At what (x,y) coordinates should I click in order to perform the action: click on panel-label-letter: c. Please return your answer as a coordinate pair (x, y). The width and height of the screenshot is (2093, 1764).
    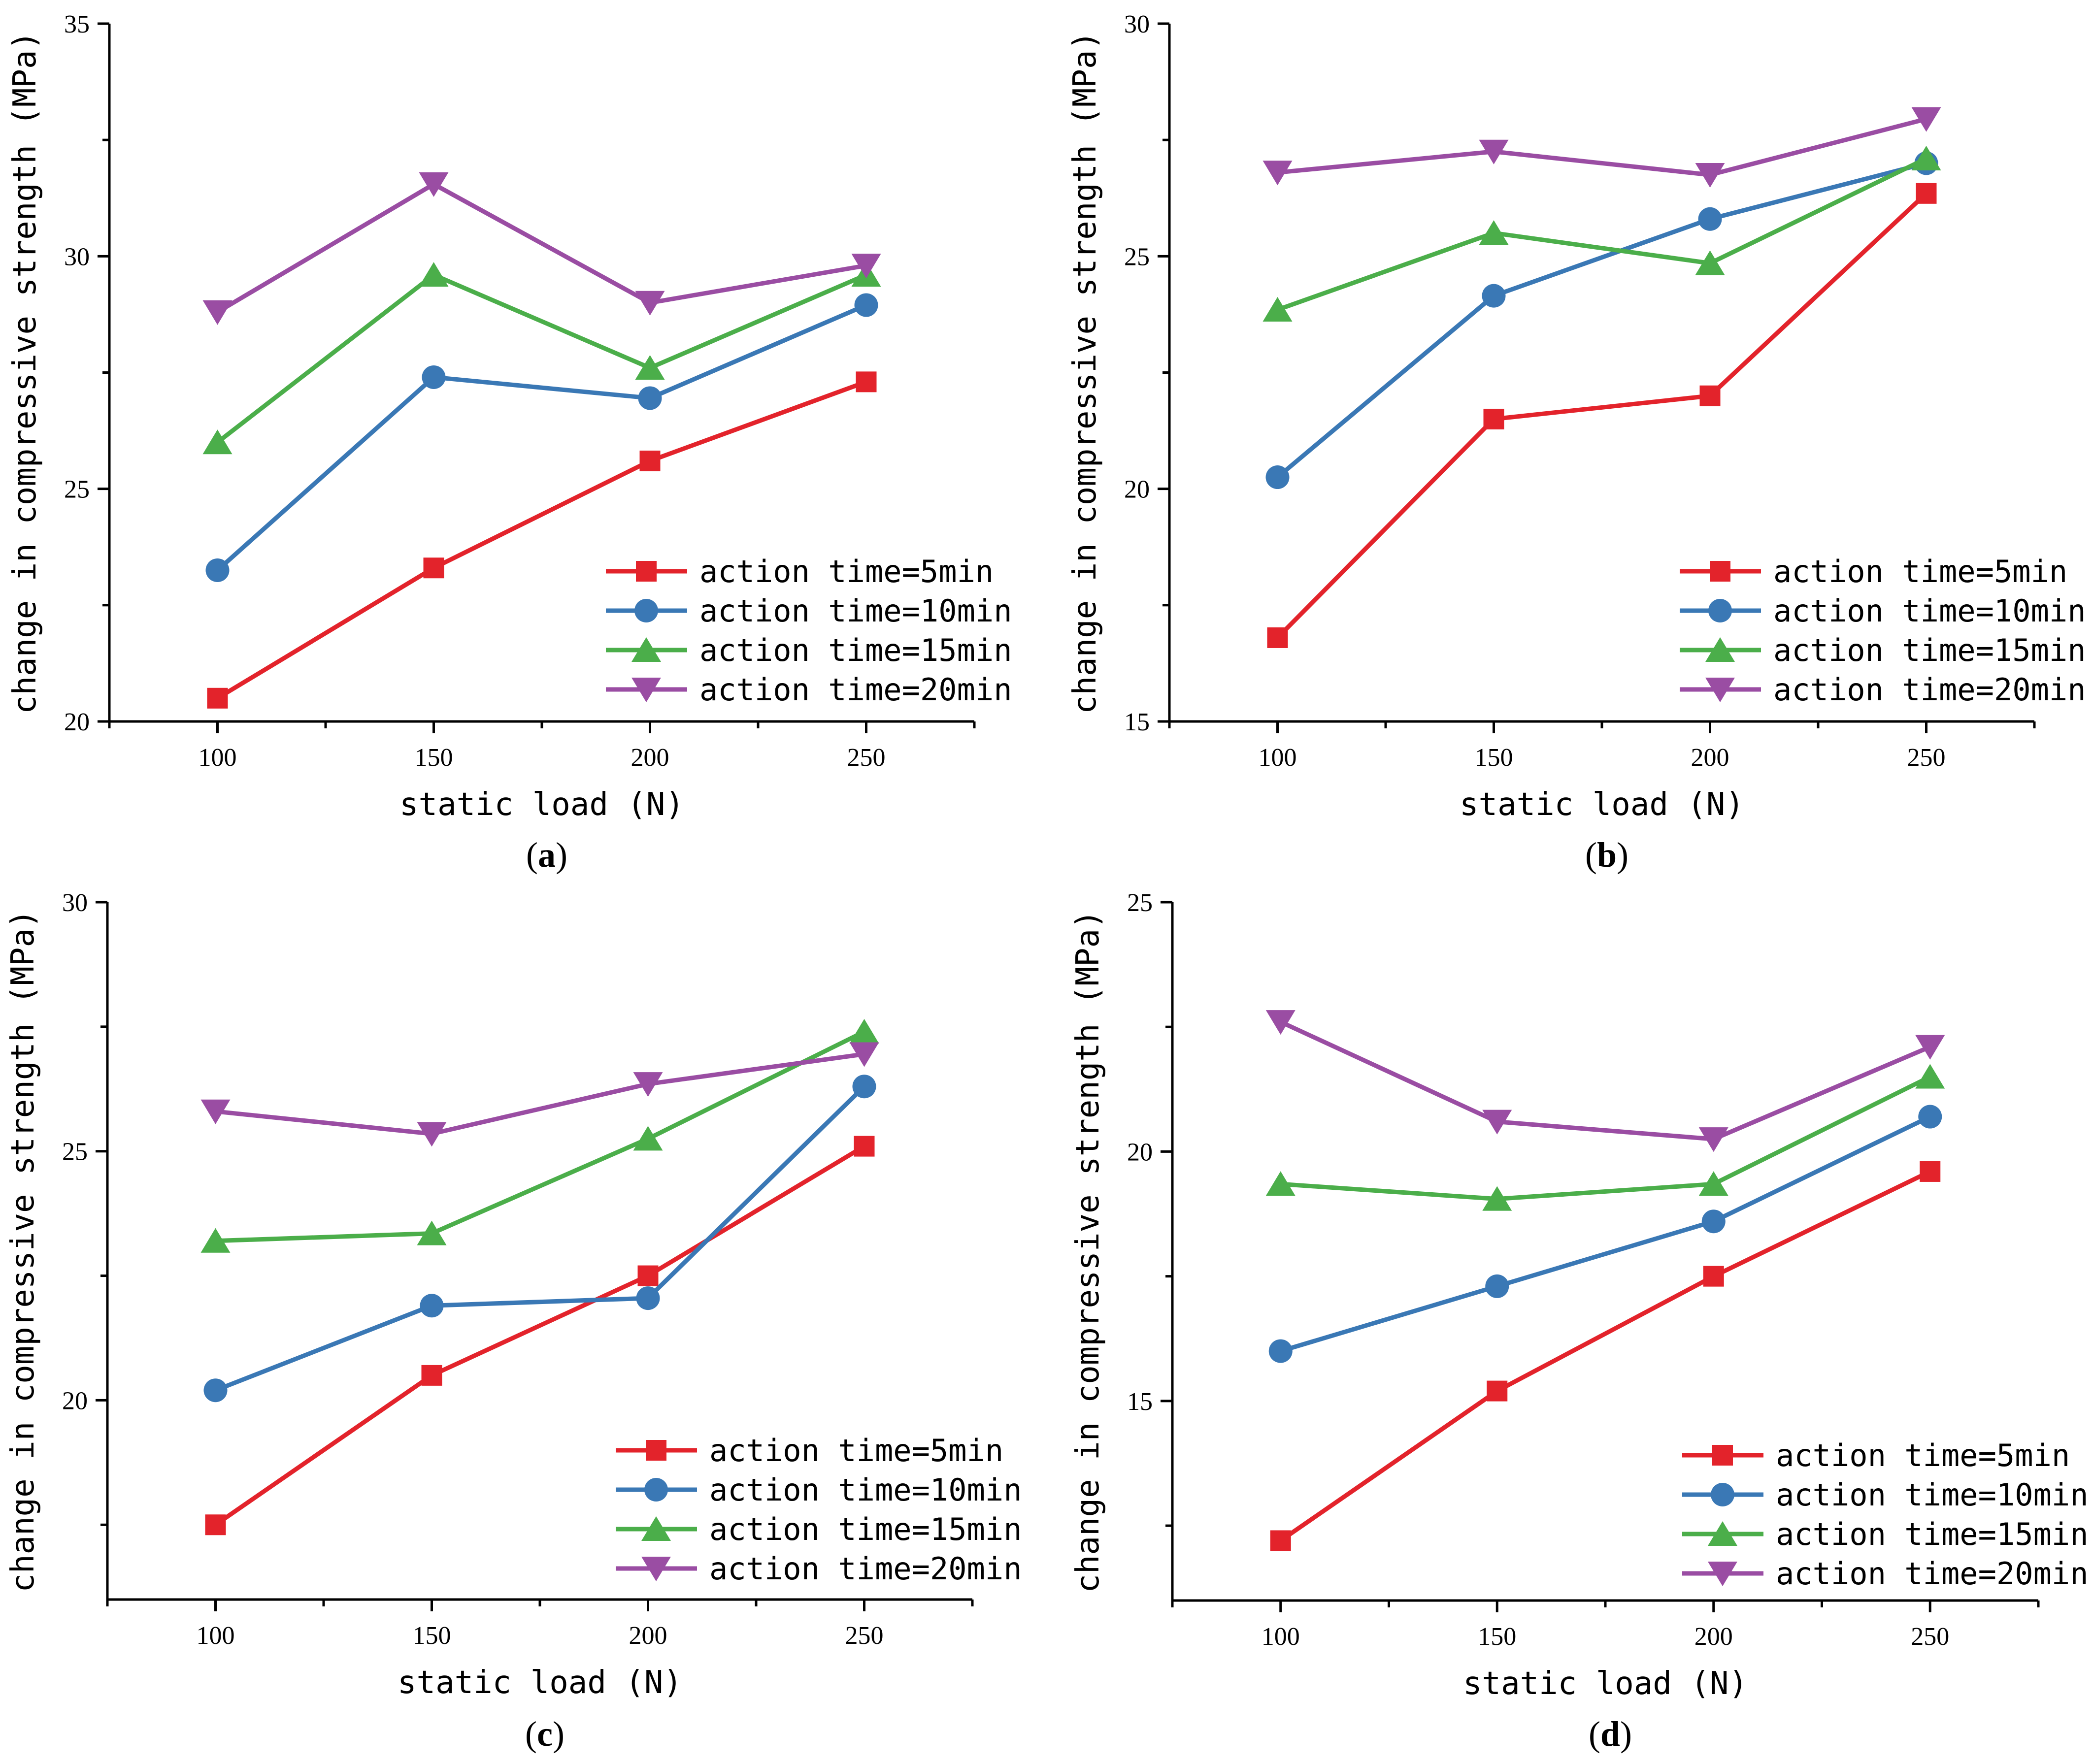
    Looking at the image, I should click on (545, 1734).